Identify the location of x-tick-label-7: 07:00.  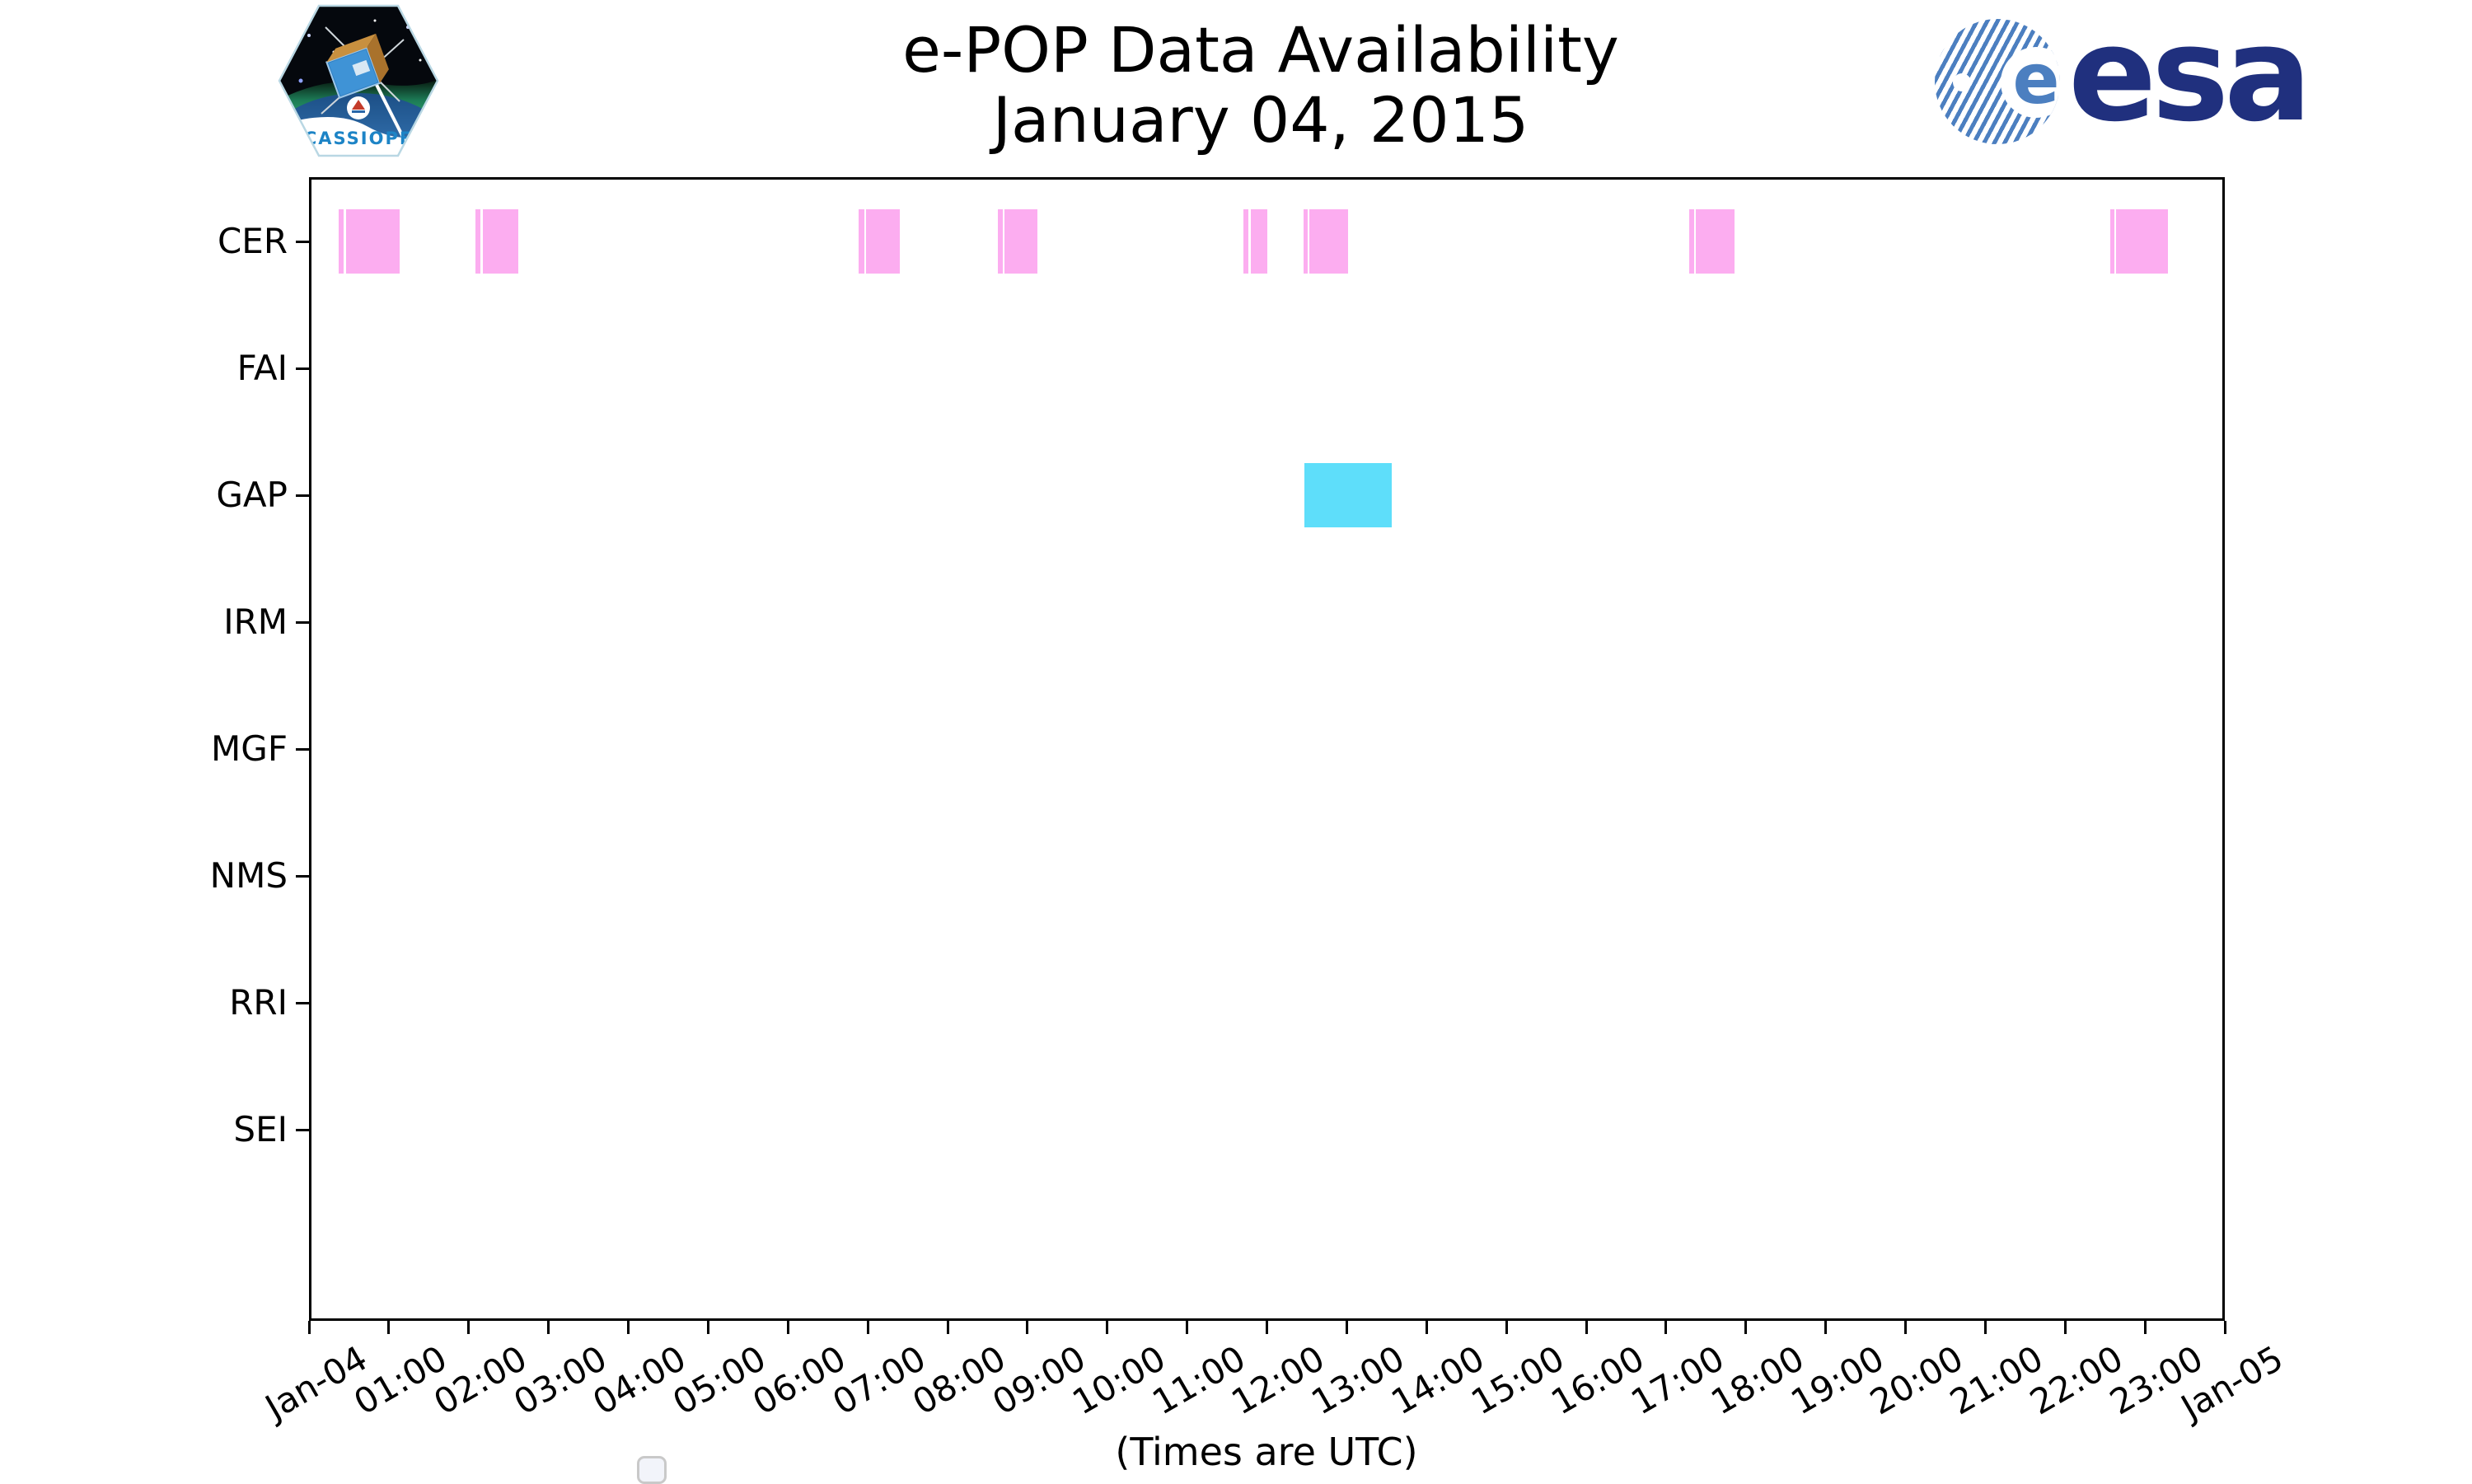
(879, 1380).